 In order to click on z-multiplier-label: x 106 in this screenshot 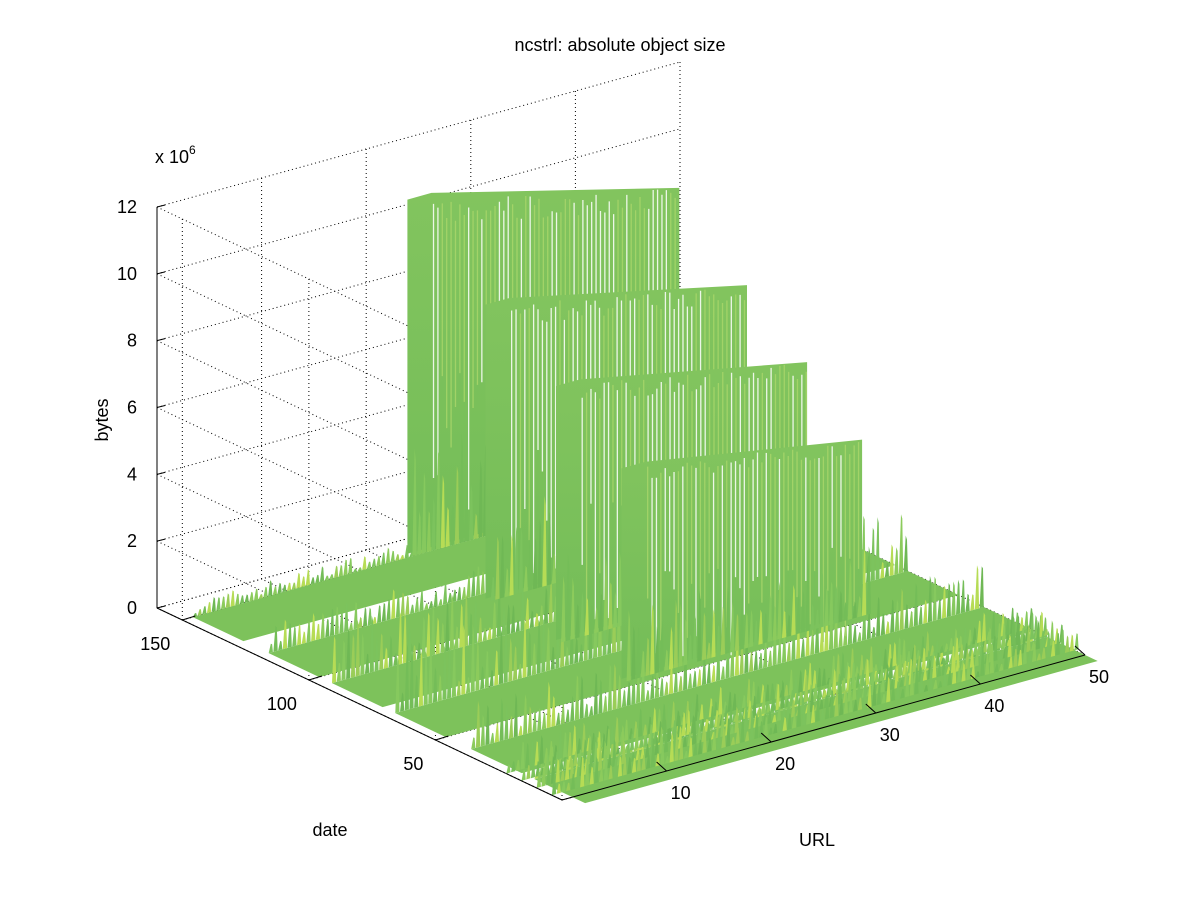, I will do `click(175, 155)`.